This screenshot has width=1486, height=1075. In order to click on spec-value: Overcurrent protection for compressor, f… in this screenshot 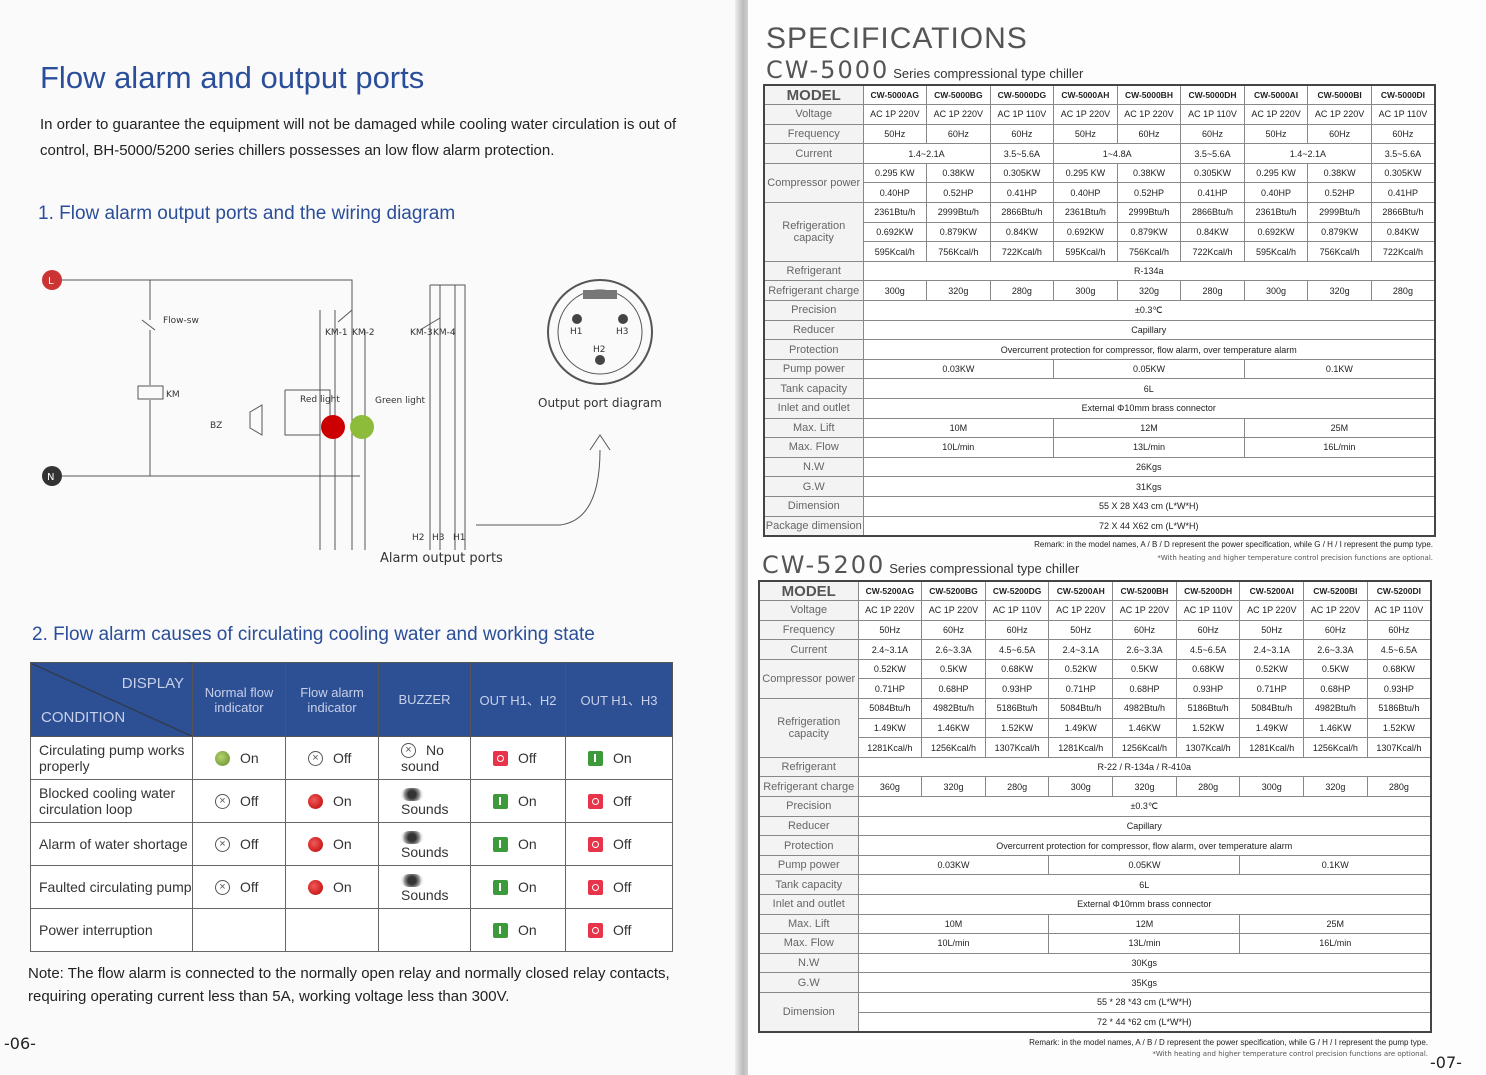, I will do `click(1149, 349)`.